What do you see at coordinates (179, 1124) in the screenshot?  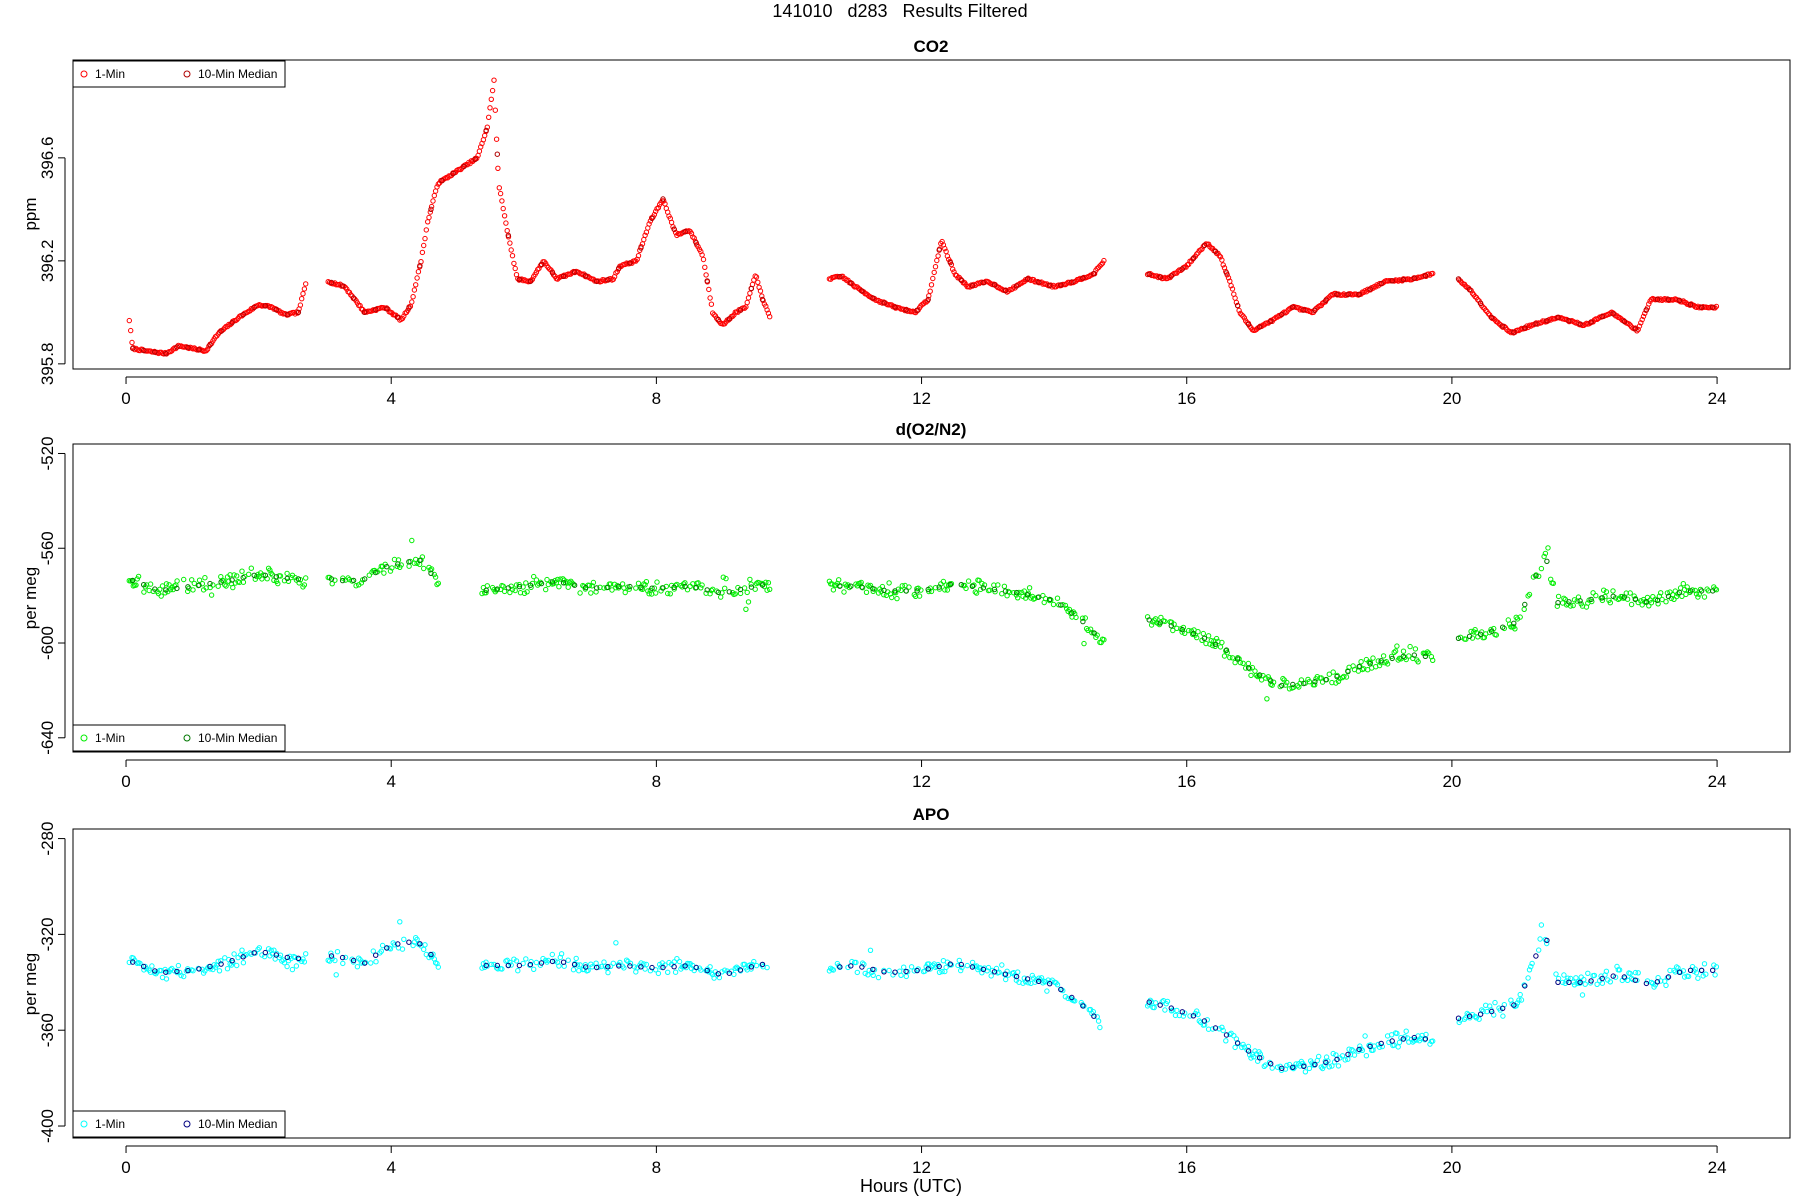 I see `legend: 1-Min 10-Min Median` at bounding box center [179, 1124].